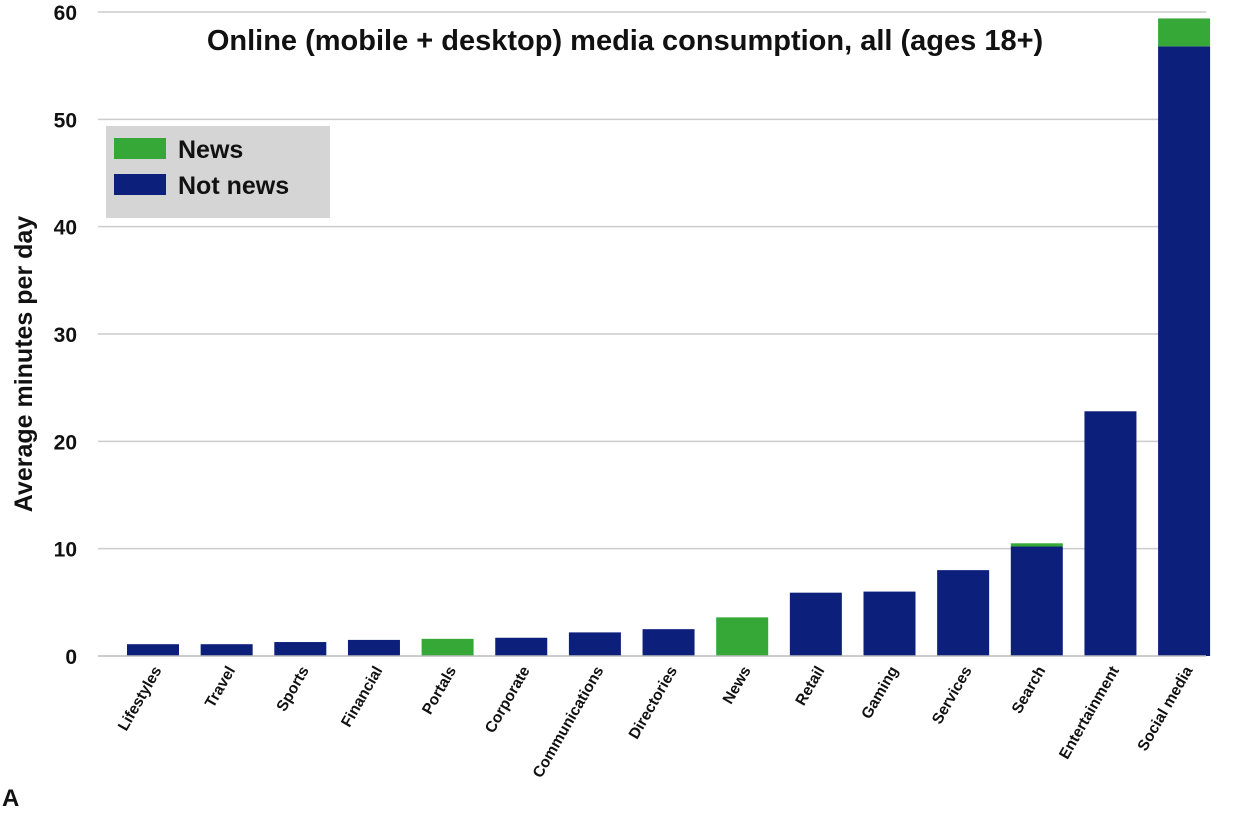 The image size is (1246, 822). What do you see at coordinates (1165, 708) in the screenshot?
I see `x-tick-label-social-media: Social media` at bounding box center [1165, 708].